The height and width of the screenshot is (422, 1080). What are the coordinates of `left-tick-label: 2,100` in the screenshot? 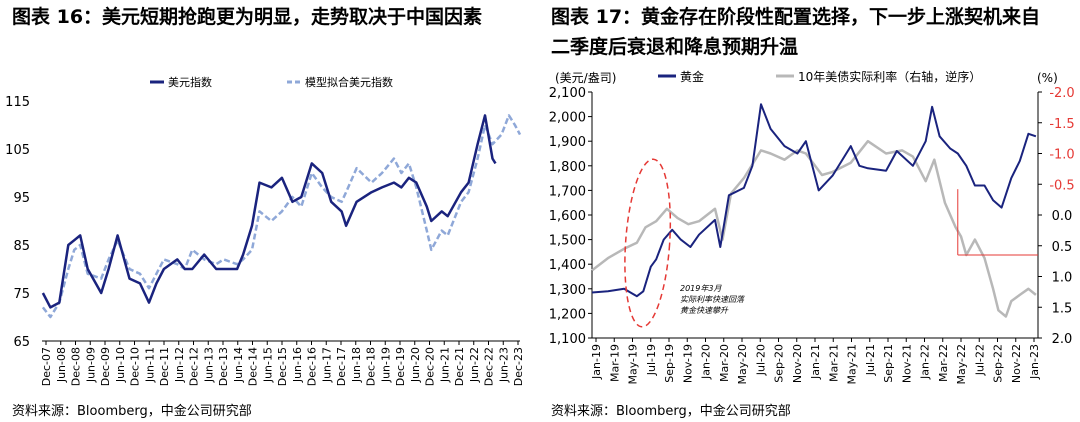 It's located at (567, 93).